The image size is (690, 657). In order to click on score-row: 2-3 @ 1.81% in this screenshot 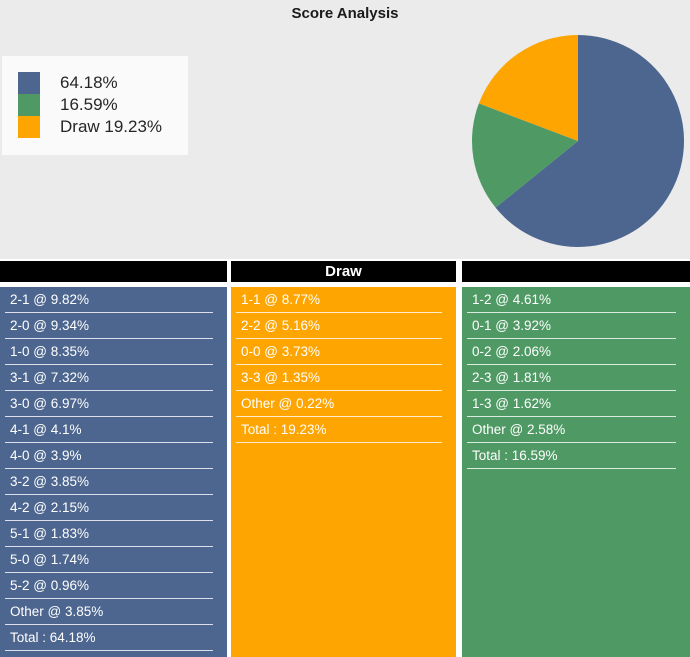, I will do `click(571, 378)`.